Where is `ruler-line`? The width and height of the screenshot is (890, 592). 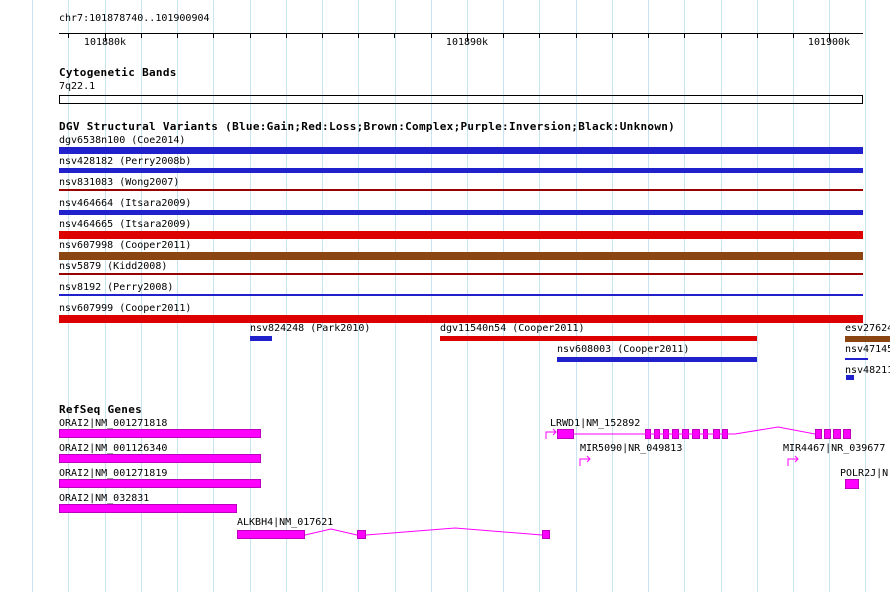
ruler-line is located at coordinates (461, 33).